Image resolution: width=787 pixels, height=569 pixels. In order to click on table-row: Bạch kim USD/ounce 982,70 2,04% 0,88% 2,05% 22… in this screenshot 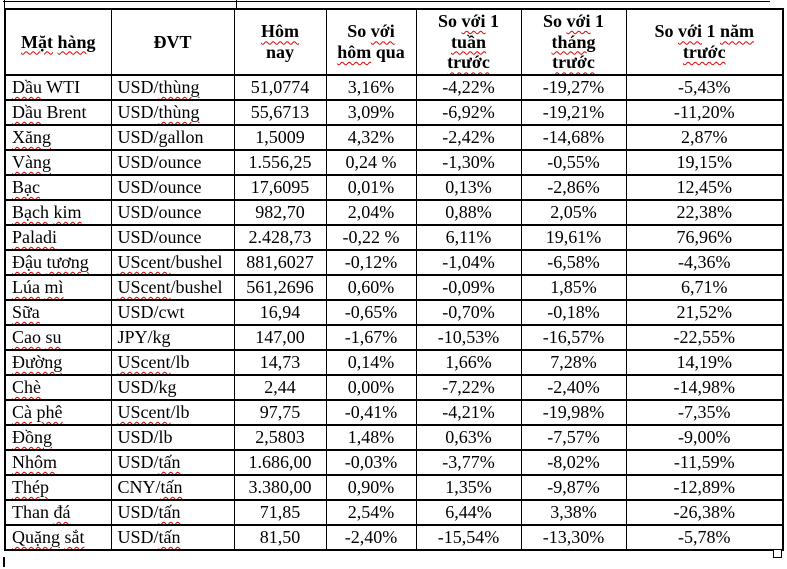, I will do `click(394, 213)`.